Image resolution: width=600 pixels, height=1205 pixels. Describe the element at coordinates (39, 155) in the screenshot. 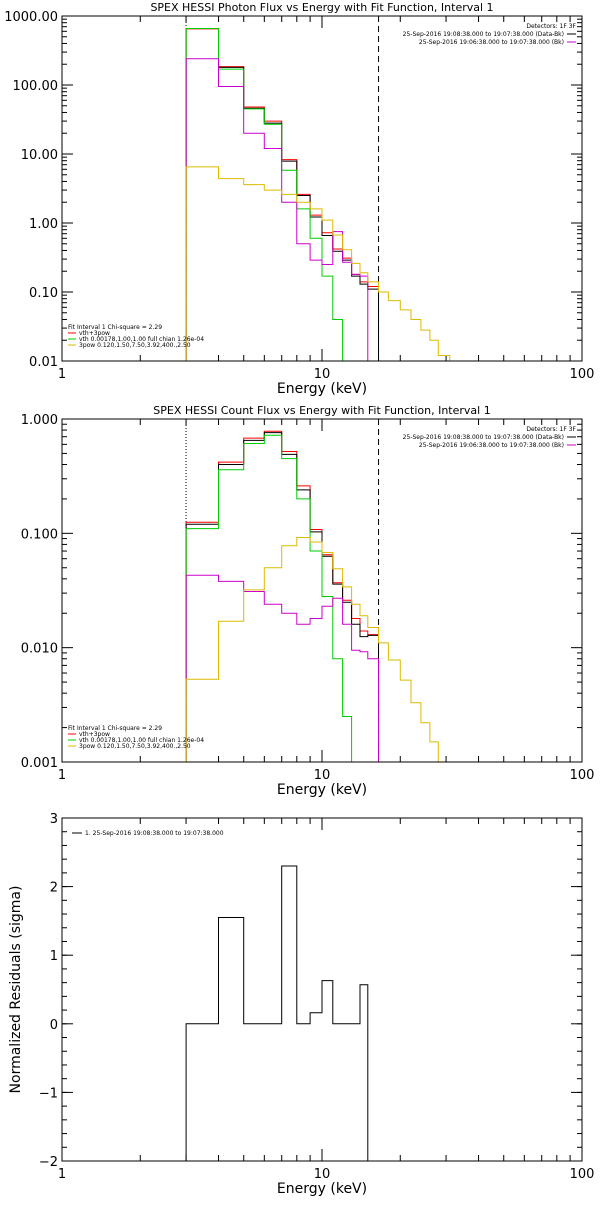

I see `y-tick-label: 10.00` at that location.